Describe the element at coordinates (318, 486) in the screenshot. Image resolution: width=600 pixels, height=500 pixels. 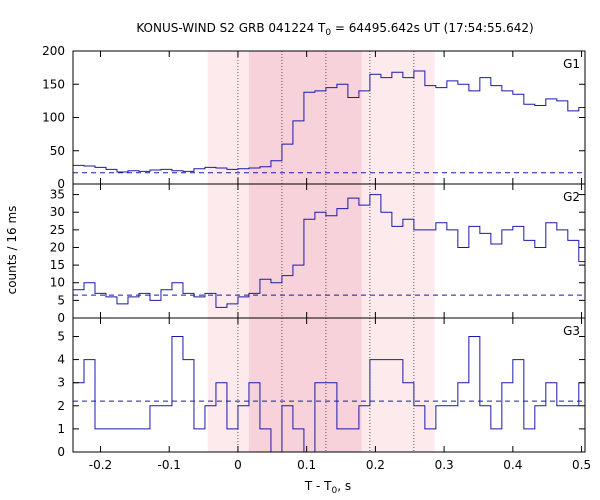
I see `x-axis-label-main: T - T` at that location.